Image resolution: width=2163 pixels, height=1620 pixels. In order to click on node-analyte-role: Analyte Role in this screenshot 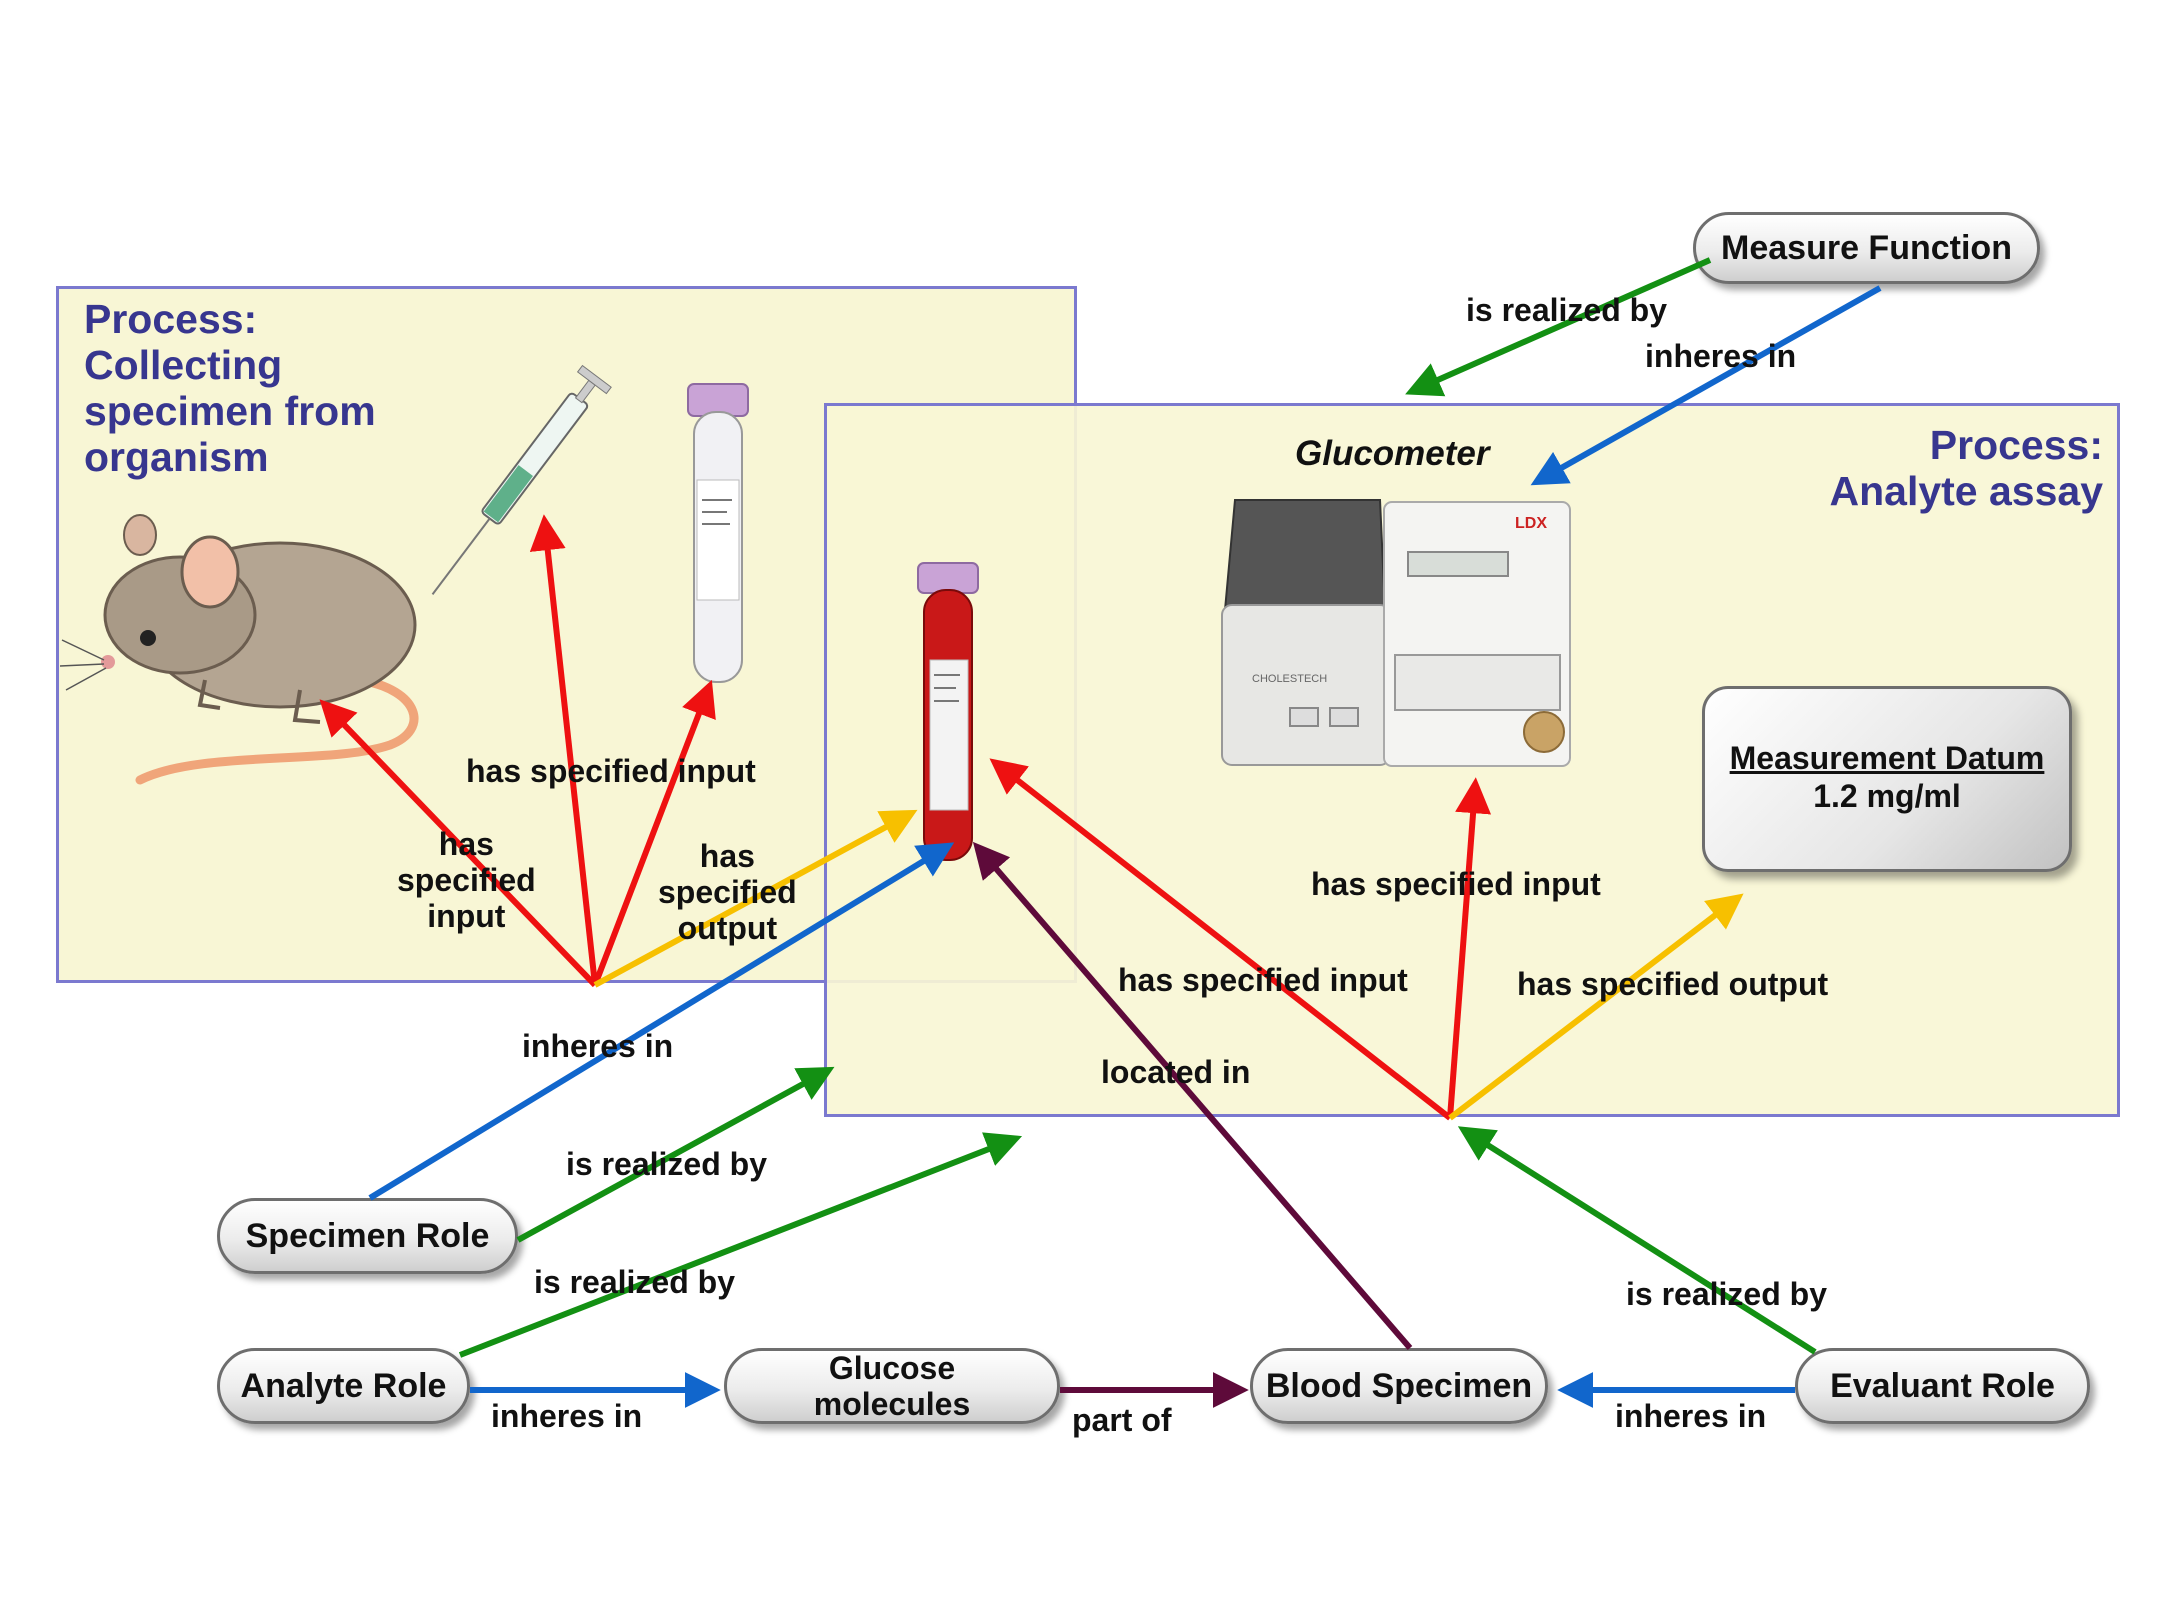, I will do `click(343, 1386)`.